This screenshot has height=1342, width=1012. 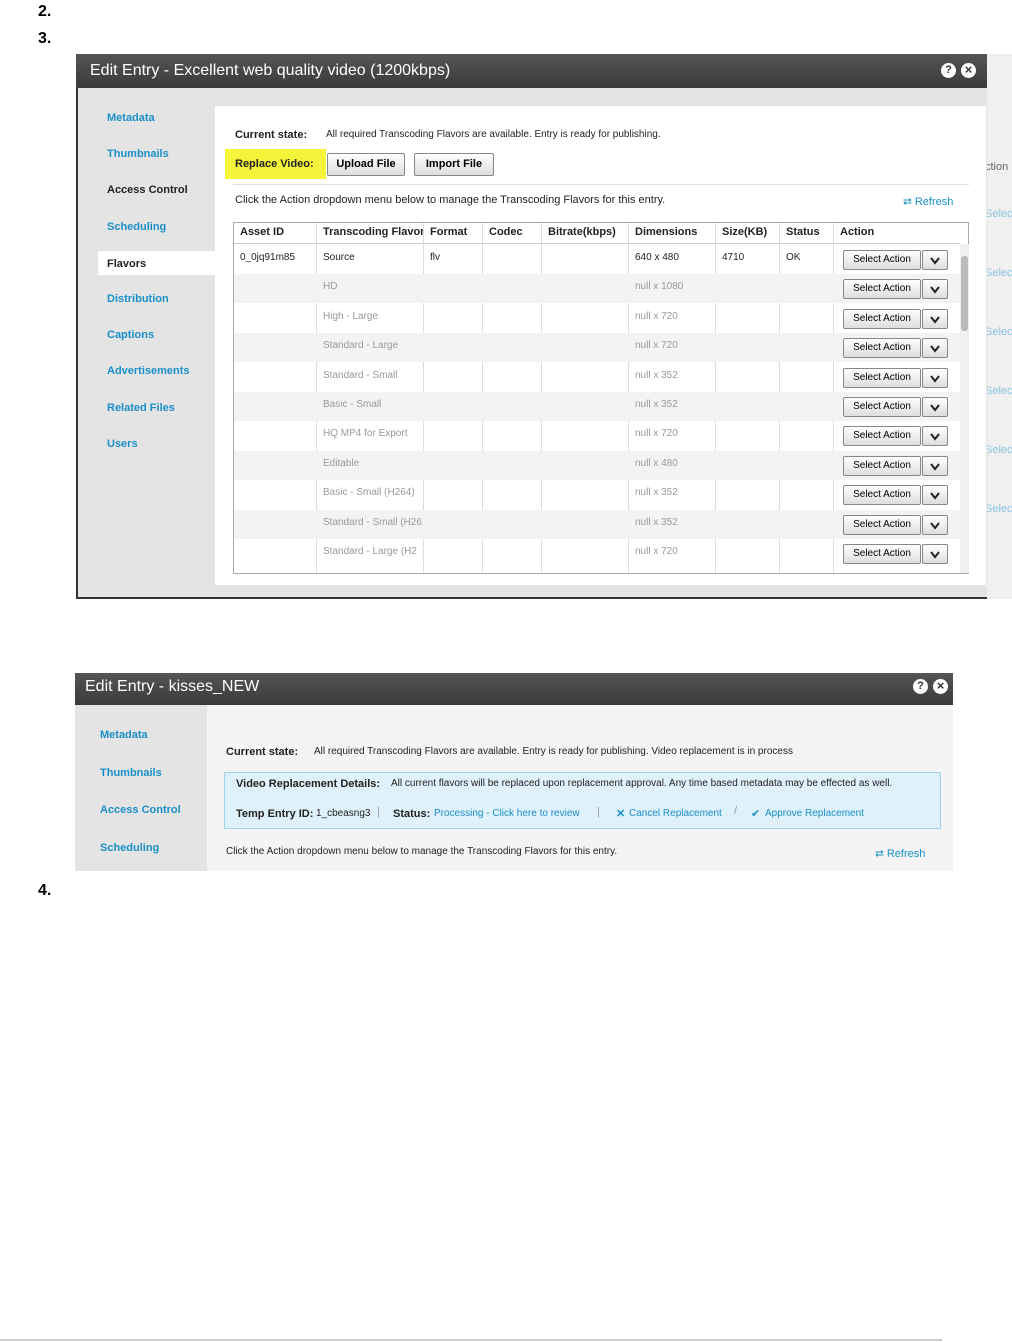 I want to click on button: Import File, so click(x=454, y=164).